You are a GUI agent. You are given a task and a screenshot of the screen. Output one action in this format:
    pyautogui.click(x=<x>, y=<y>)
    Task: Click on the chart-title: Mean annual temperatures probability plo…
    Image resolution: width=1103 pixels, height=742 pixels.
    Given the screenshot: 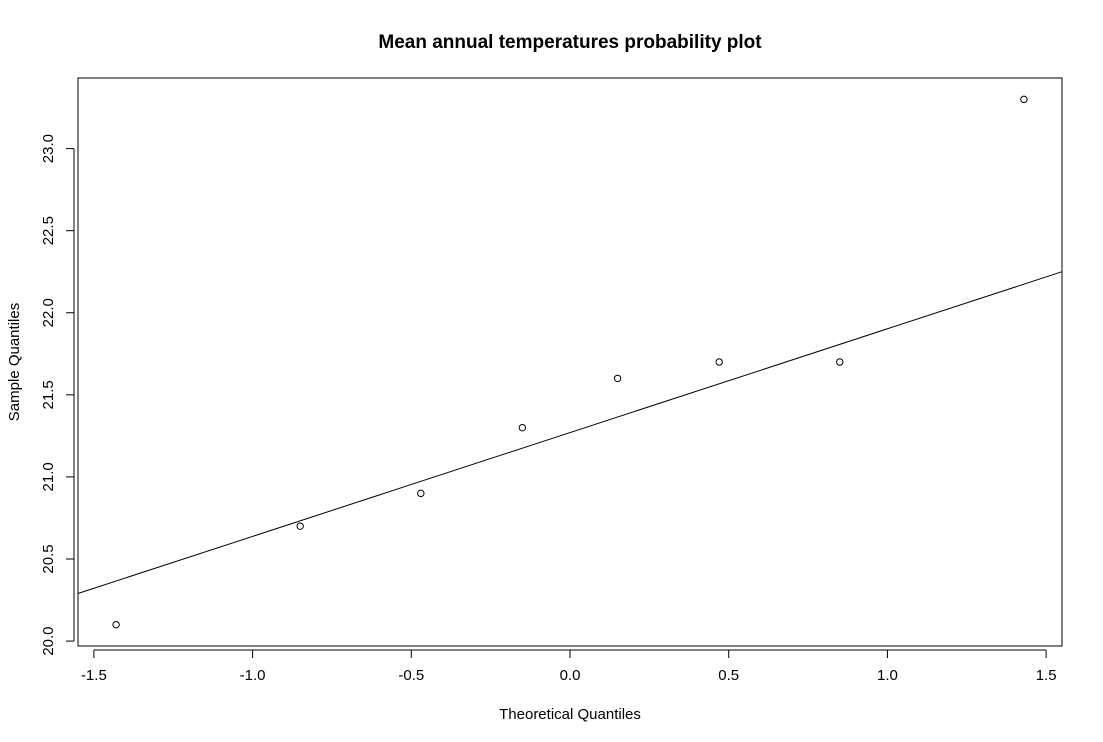 What is the action you would take?
    pyautogui.click(x=570, y=42)
    